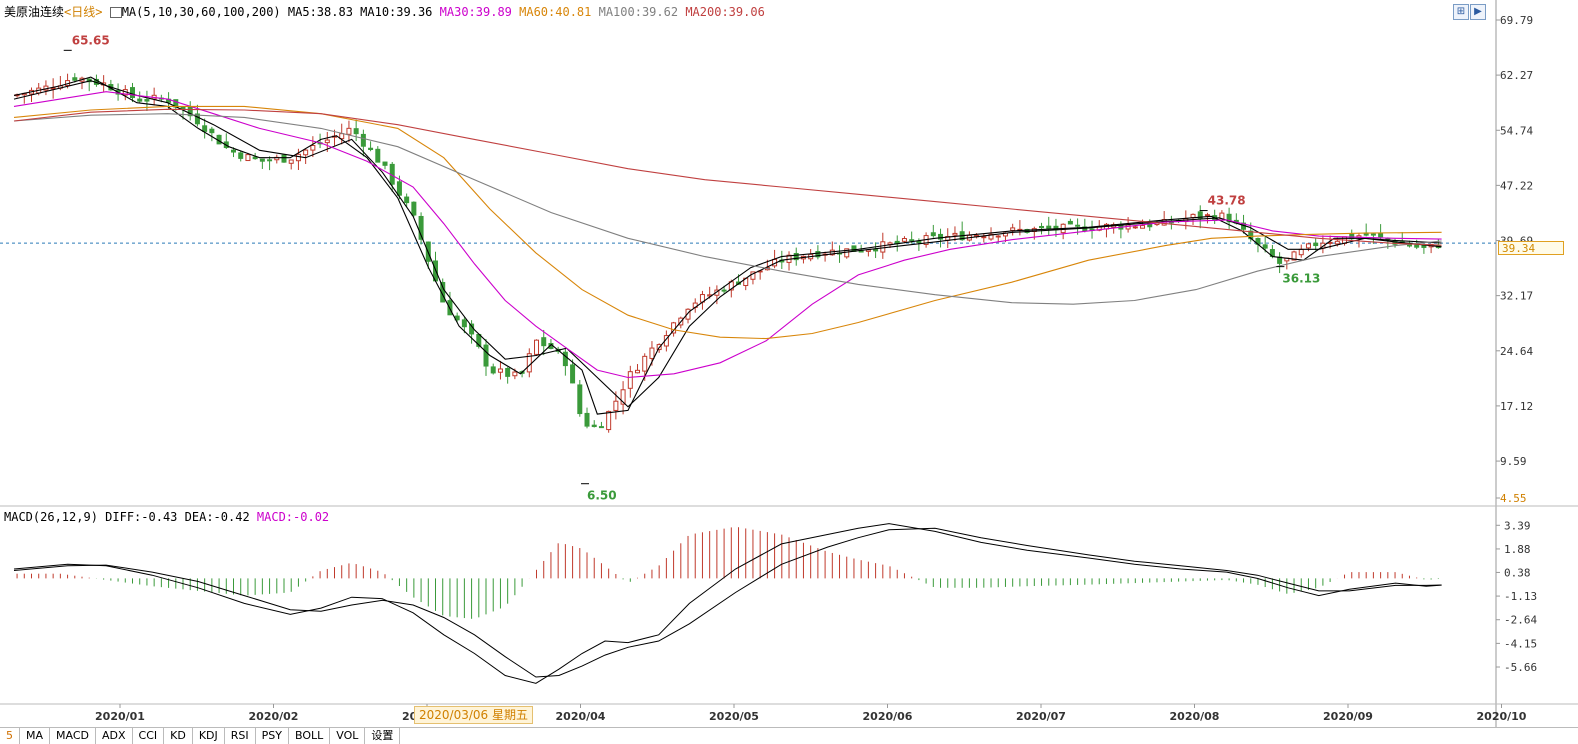 The image size is (1578, 744). I want to click on tab-cci: CCI, so click(149, 736).